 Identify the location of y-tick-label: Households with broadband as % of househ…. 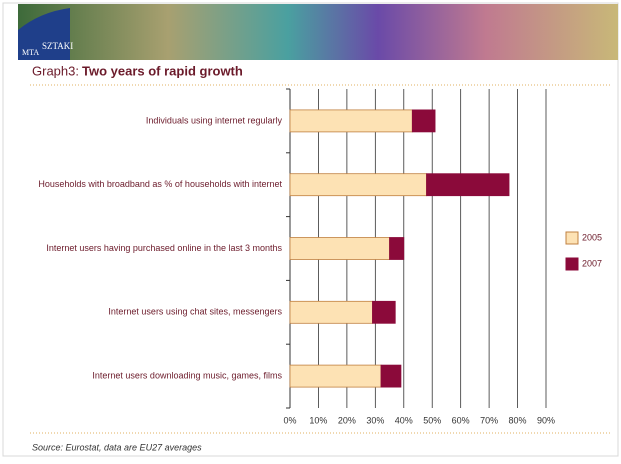
(160, 184).